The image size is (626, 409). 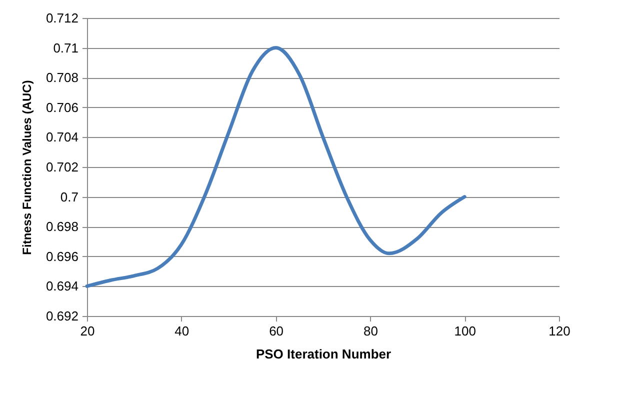 What do you see at coordinates (324, 354) in the screenshot?
I see `x-axis-title: PSO Iteration Number` at bounding box center [324, 354].